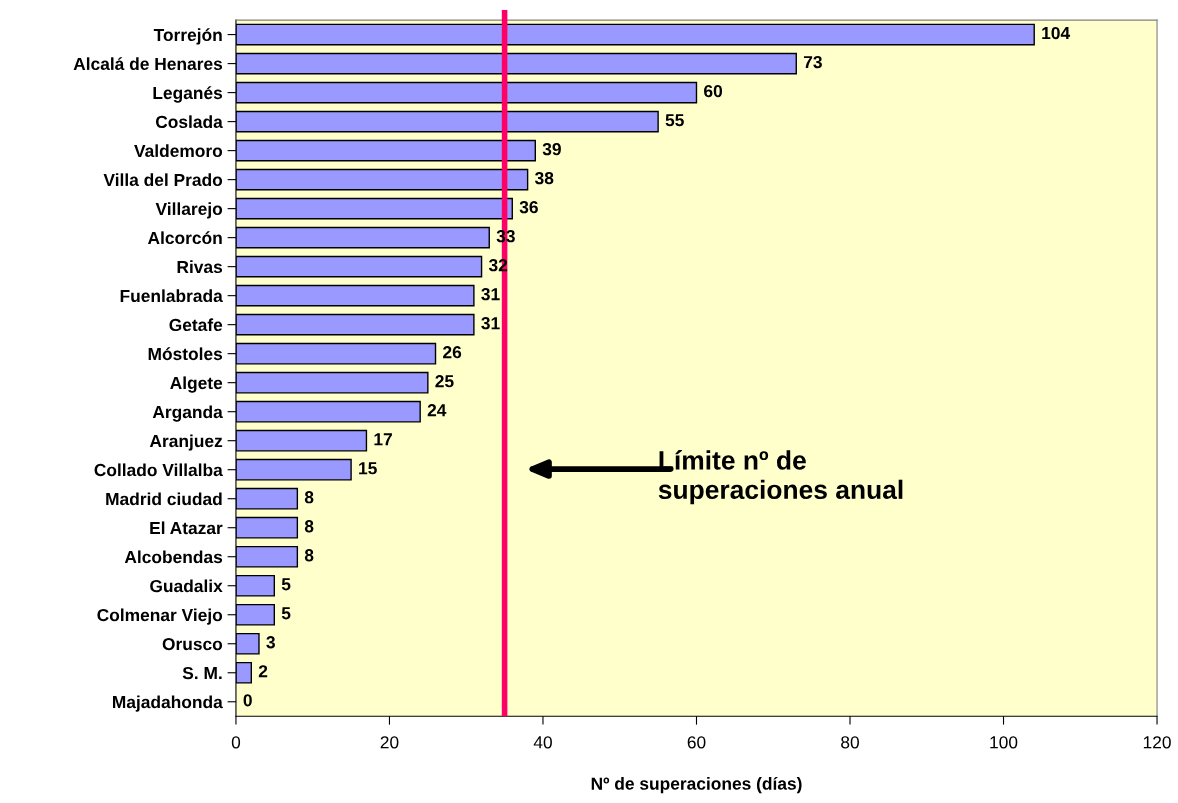 Image resolution: width=1178 pixels, height=803 pixels. I want to click on data-label: 15, so click(368, 468).